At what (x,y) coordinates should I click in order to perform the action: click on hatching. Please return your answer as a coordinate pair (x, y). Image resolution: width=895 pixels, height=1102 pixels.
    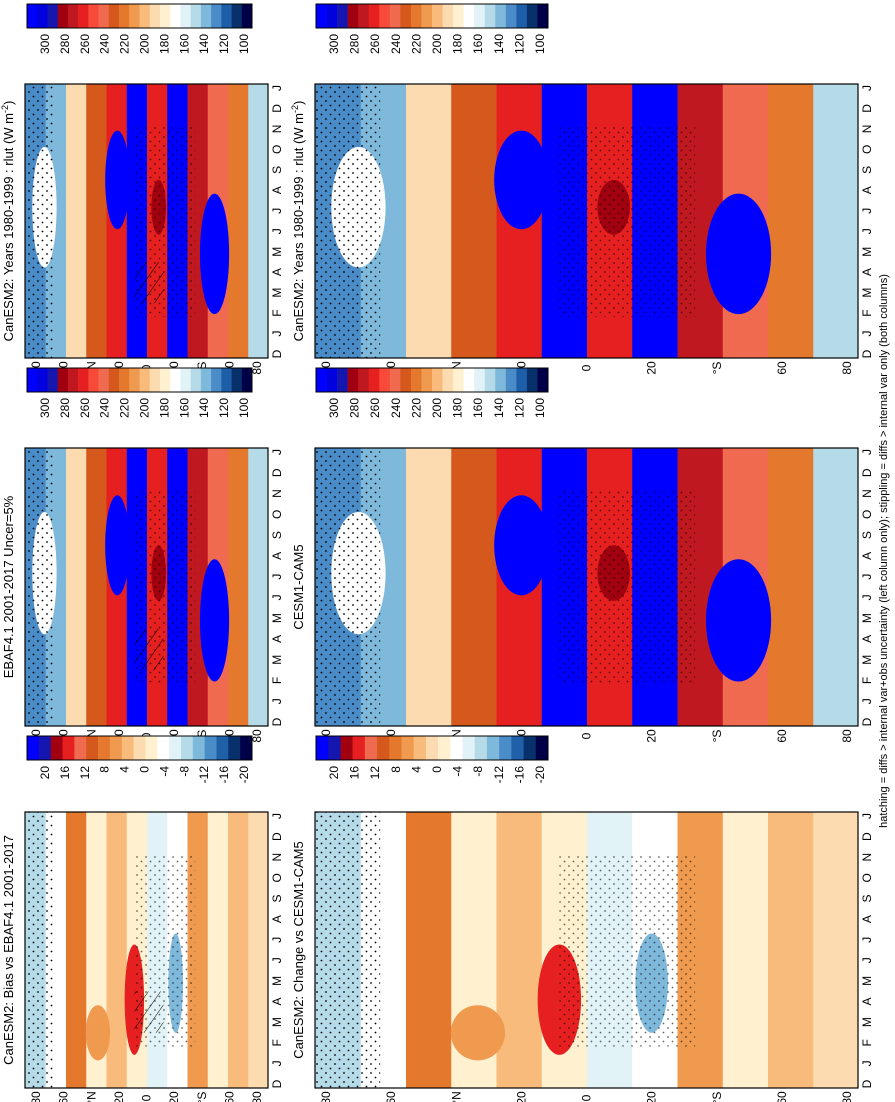
    Looking at the image, I should click on (149, 283).